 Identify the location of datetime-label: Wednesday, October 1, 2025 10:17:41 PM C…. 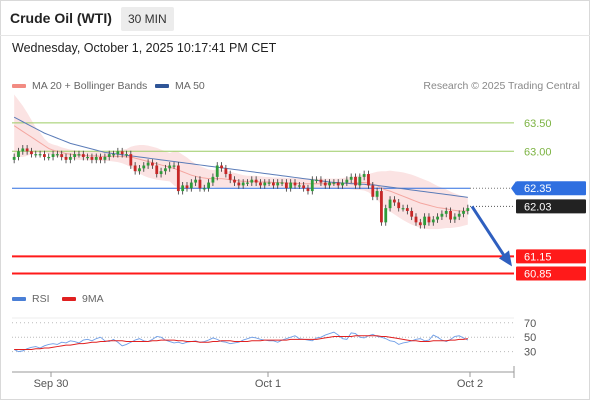
(144, 48).